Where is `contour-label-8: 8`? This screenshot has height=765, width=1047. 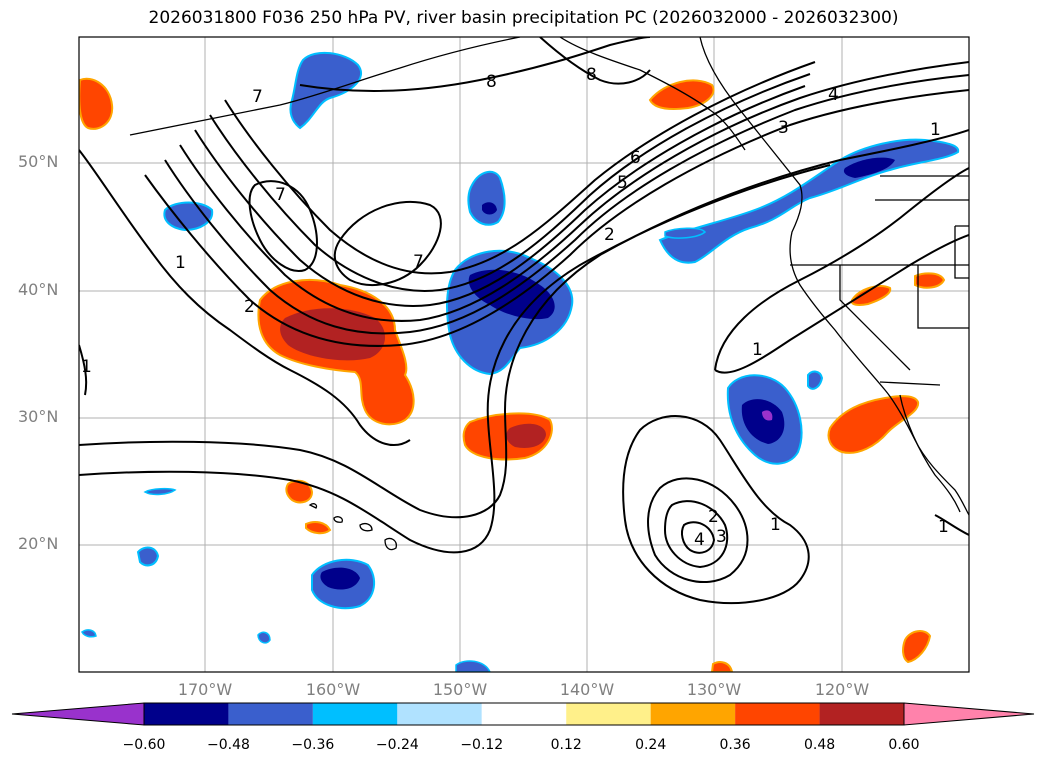
contour-label-8: 8 is located at coordinates (491, 82).